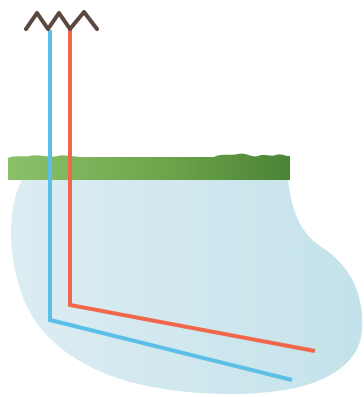  I want to click on ground-surface, so click(149, 166).